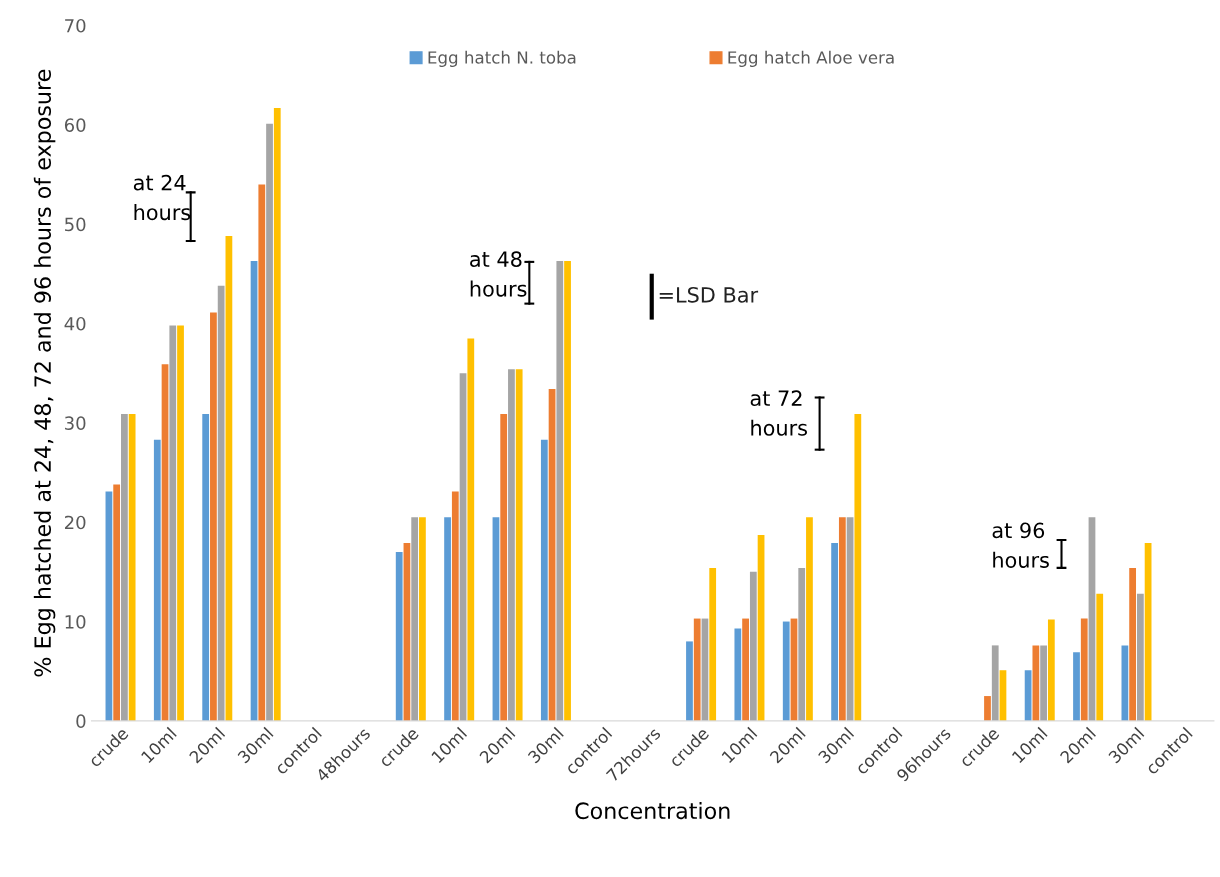 The image size is (1220, 877). Describe the element at coordinates (75, 224) in the screenshot. I see `y-tick-label: 50` at that location.